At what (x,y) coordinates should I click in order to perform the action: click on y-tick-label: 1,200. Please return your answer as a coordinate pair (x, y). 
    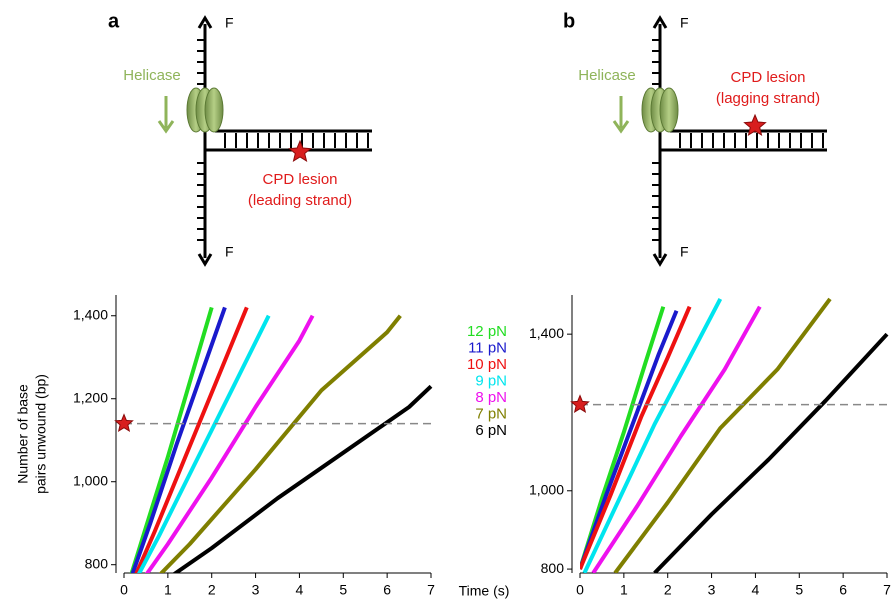
    Looking at the image, I should click on (90, 397).